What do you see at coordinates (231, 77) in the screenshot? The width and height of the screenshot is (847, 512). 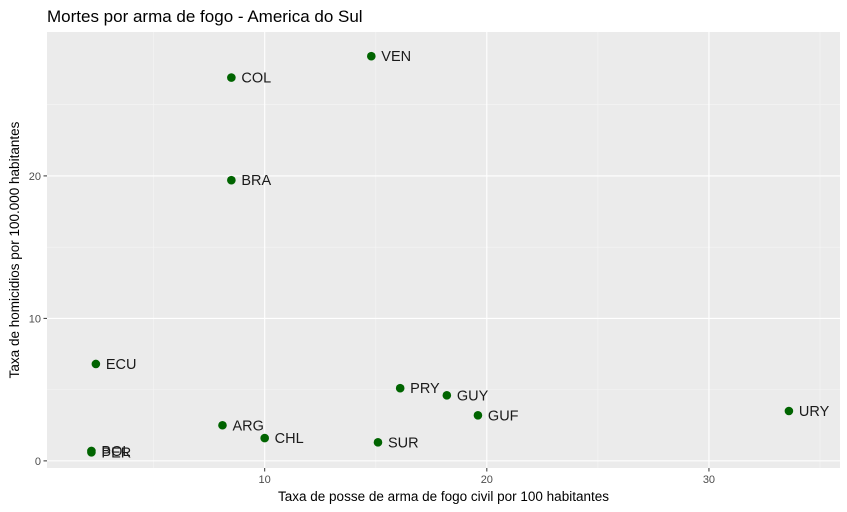 I see `data-point-col` at bounding box center [231, 77].